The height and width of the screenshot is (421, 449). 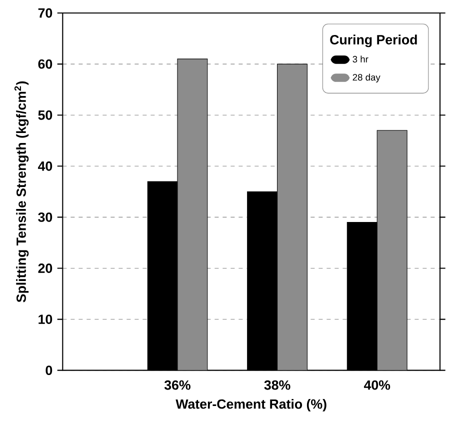 I want to click on y-tick-label: 30, so click(x=45, y=217).